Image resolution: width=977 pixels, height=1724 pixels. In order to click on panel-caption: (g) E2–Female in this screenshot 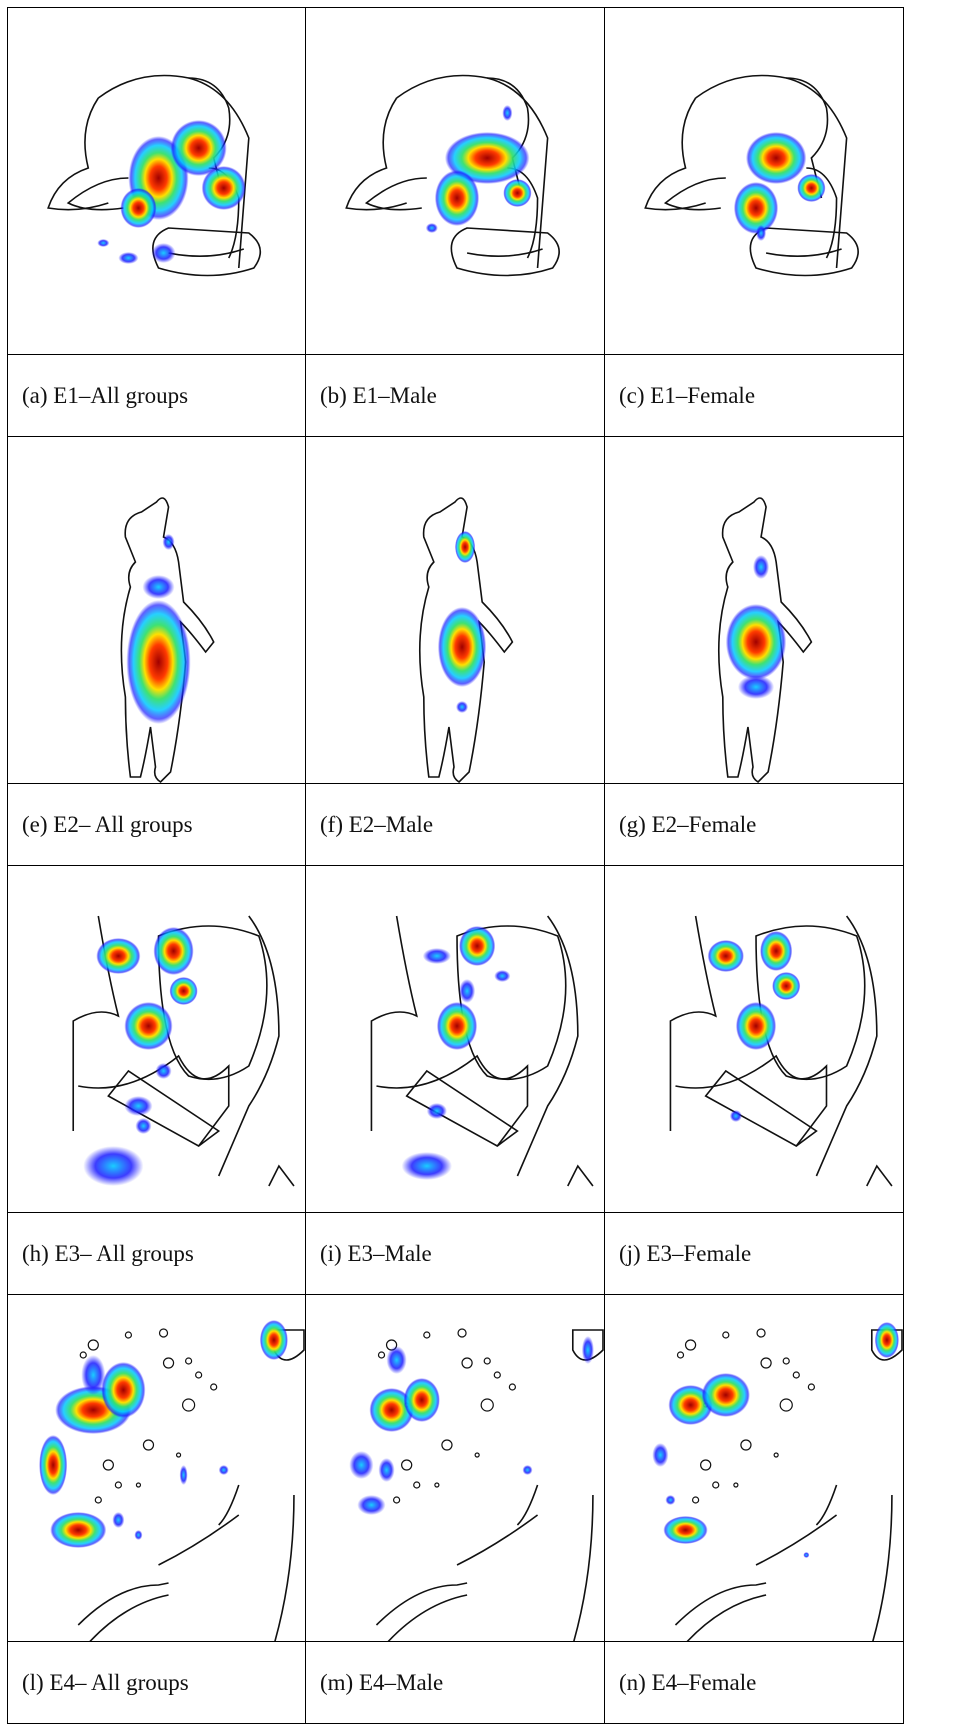, I will do `click(688, 824)`.